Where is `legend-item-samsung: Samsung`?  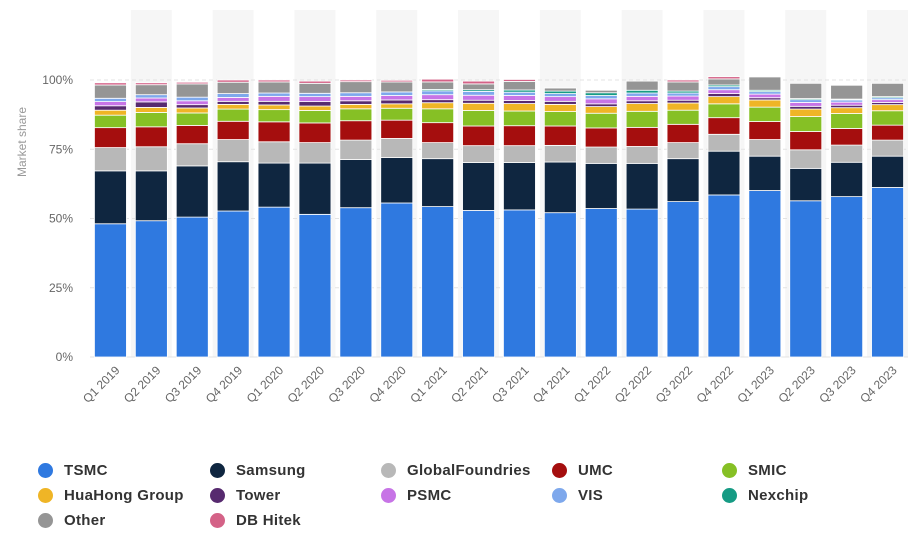 legend-item-samsung: Samsung is located at coordinates (258, 470).